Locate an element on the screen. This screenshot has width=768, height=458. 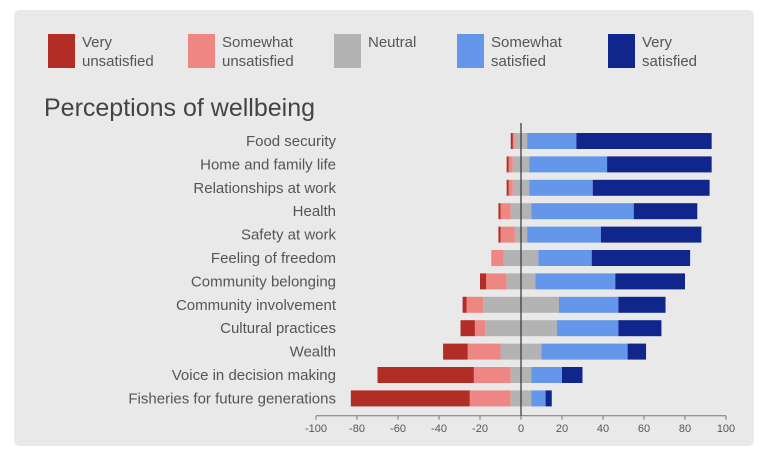
bar-row-safety-at-work is located at coordinates (600, 234).